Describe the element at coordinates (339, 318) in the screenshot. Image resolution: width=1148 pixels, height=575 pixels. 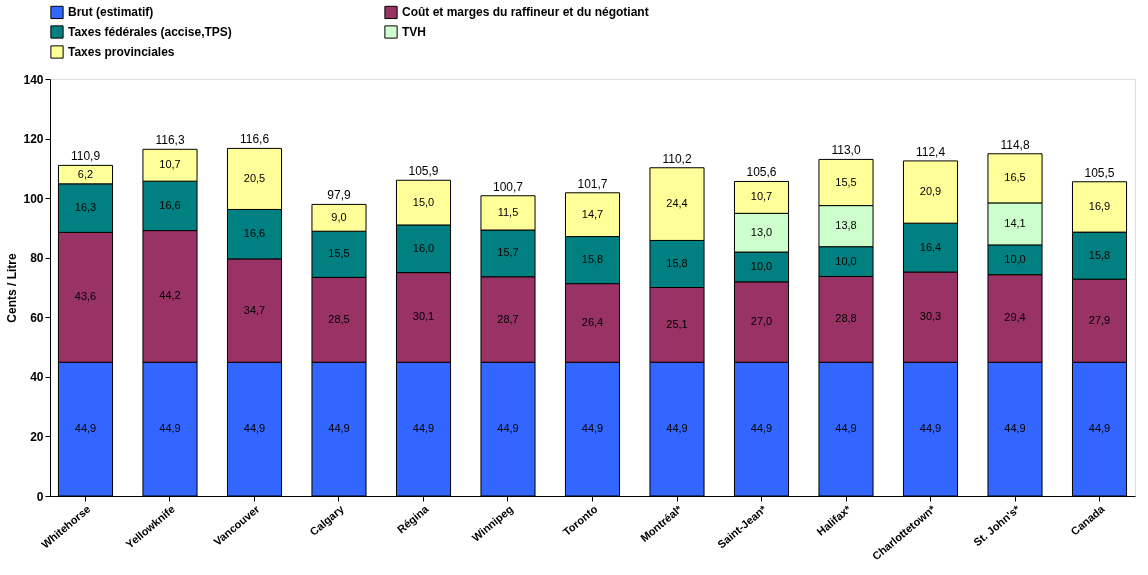
I see `data-label: 28,5` at that location.